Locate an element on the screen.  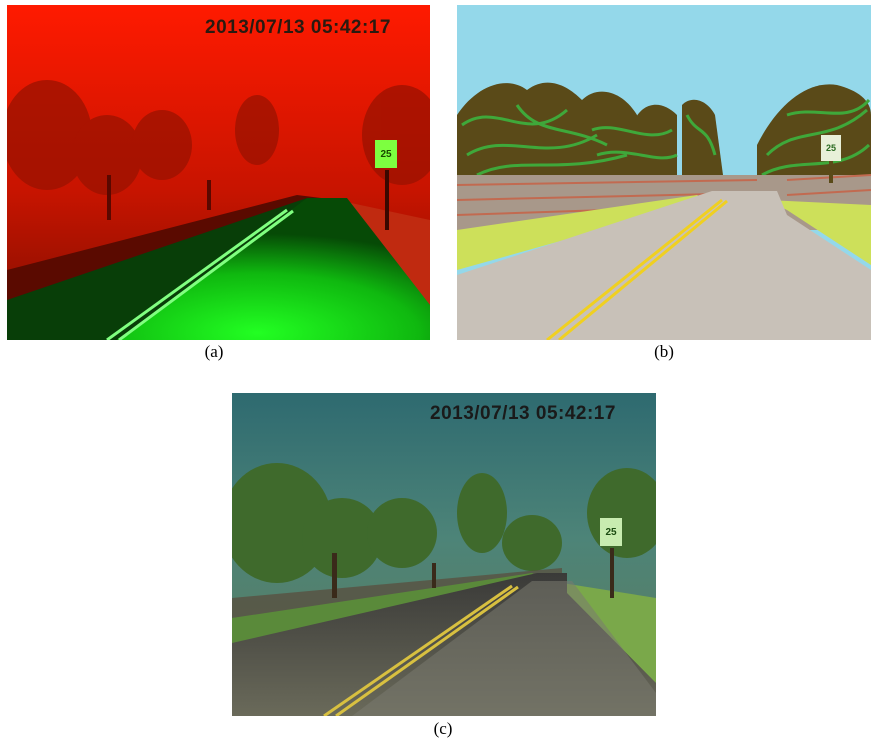
panel-b-sign-text: 25 is located at coordinates (830, 148).